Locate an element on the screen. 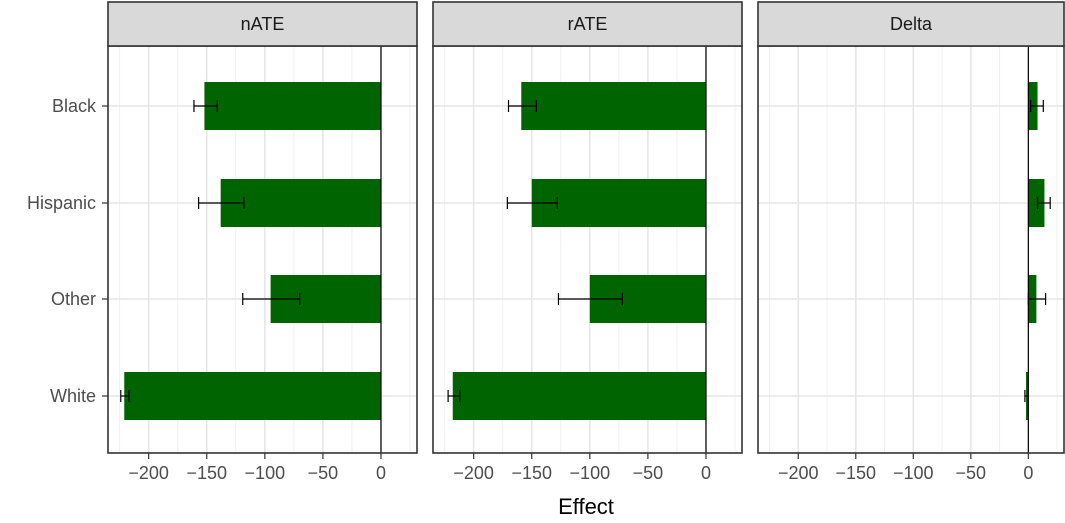 The image size is (1065, 523). x-axis-title: Effect is located at coordinates (586, 506).